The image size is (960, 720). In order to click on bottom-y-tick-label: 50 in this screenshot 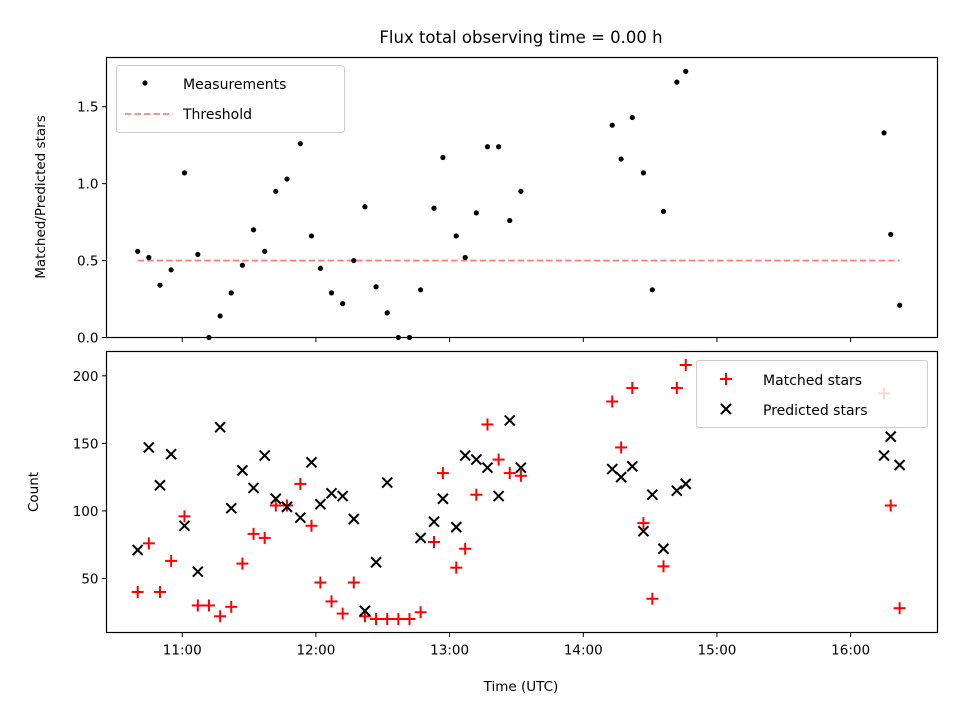, I will do `click(89, 579)`.